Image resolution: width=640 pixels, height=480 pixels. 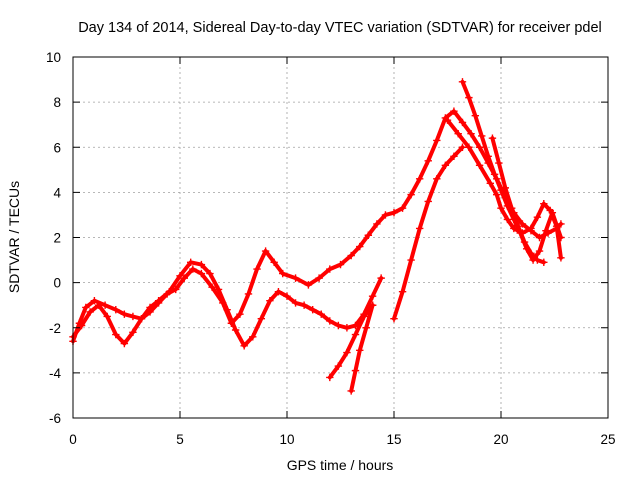 What do you see at coordinates (57, 102) in the screenshot?
I see `y-tick-label: 8` at bounding box center [57, 102].